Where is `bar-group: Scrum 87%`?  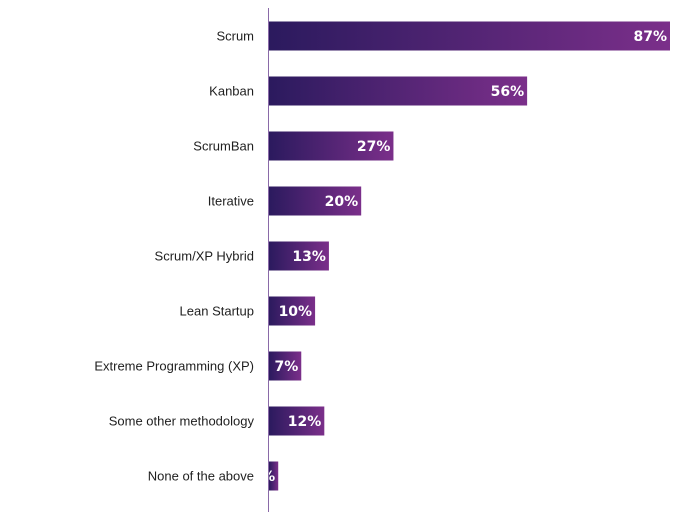 bar-group: Scrum 87% is located at coordinates (443, 36).